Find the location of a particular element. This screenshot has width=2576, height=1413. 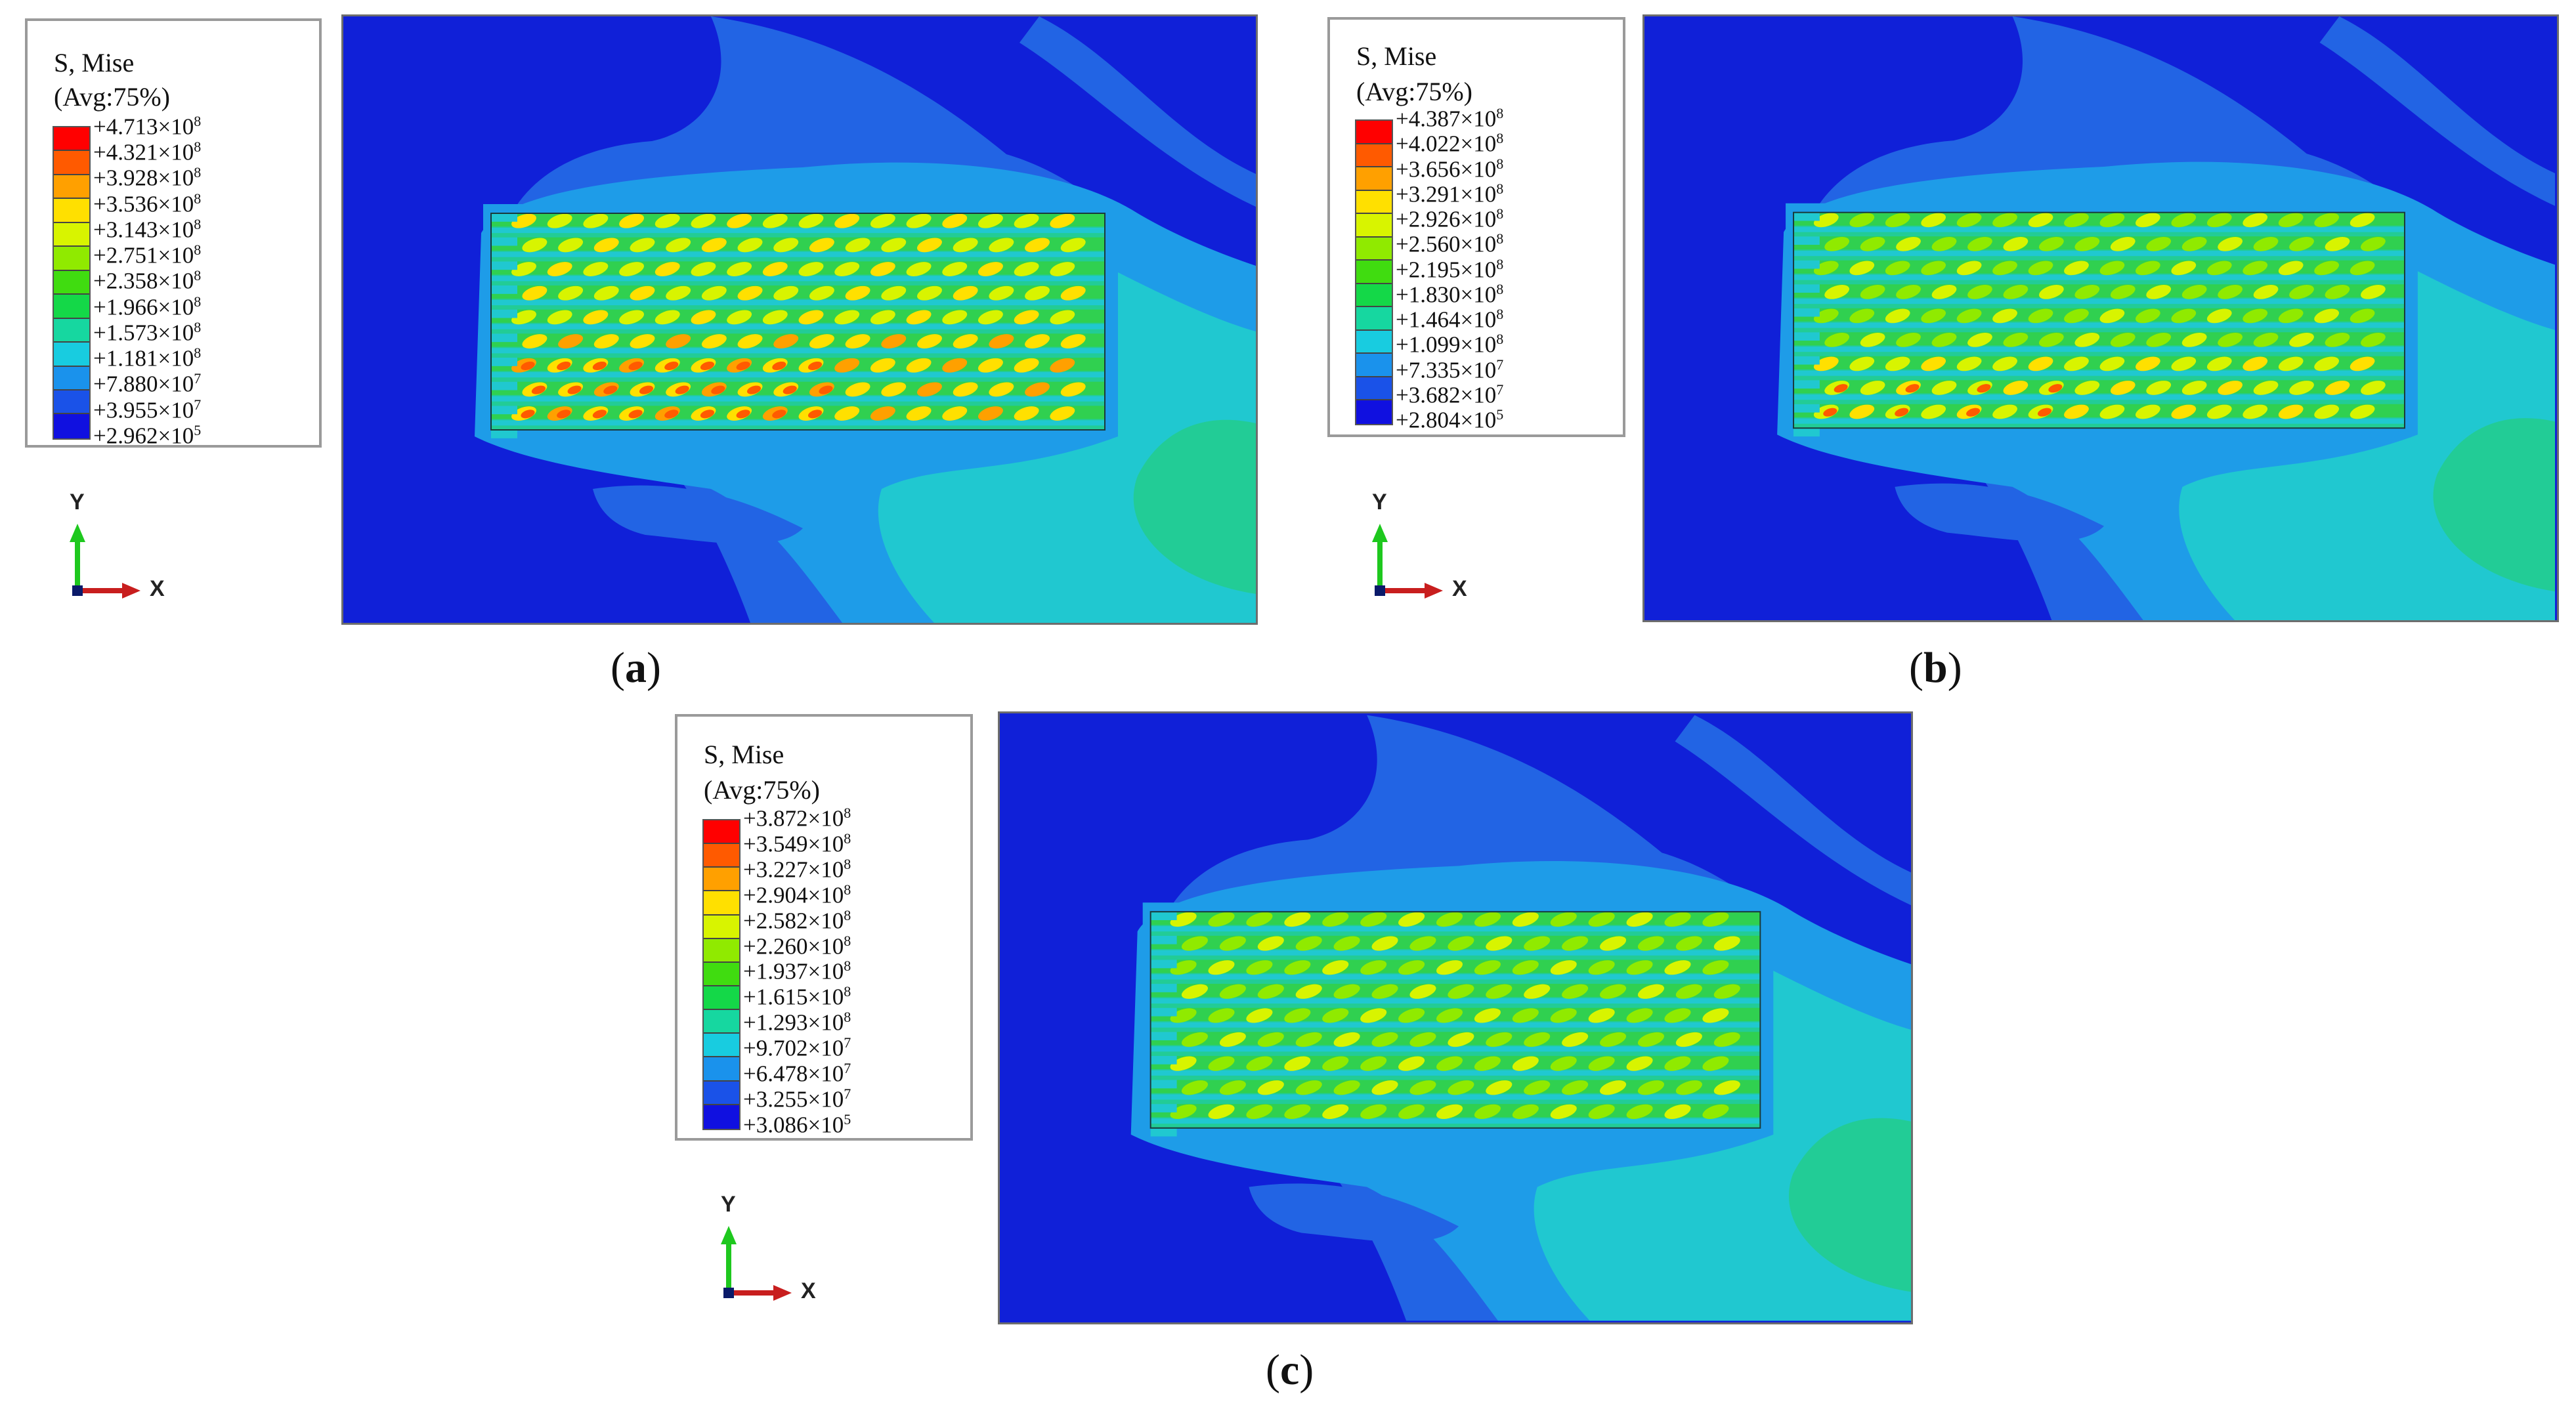

y-axis-arrowhead is located at coordinates (729, 1235).